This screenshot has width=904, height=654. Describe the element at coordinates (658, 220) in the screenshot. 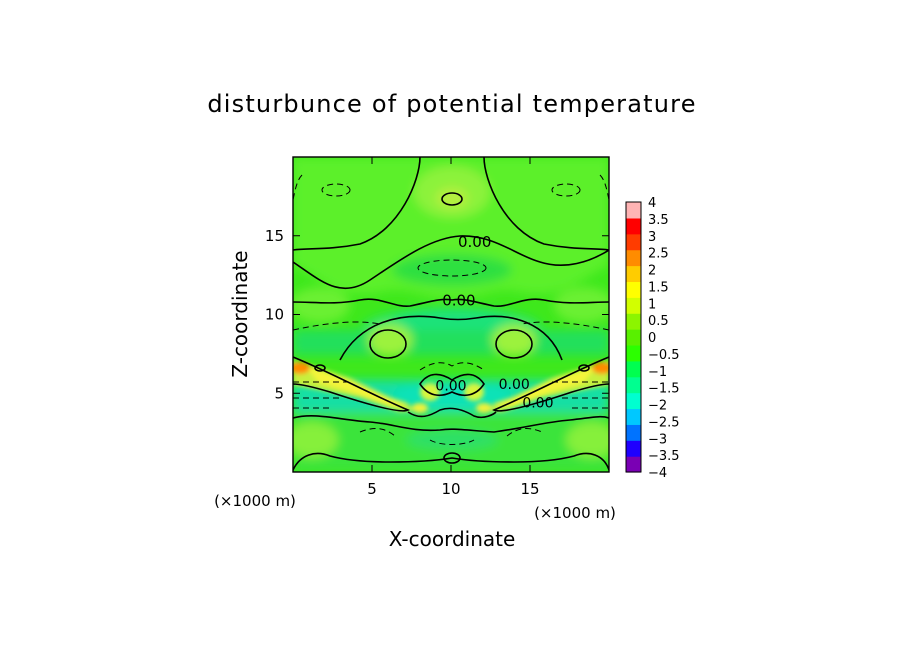

I see `colorbar-tick-label: 3.5` at that location.